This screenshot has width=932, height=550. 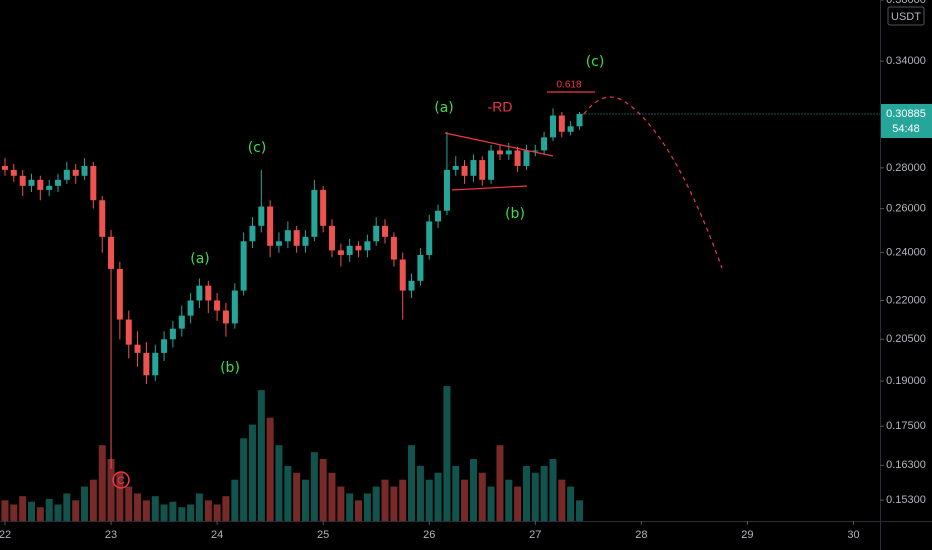 I want to click on wave-label: (c), so click(x=257, y=148).